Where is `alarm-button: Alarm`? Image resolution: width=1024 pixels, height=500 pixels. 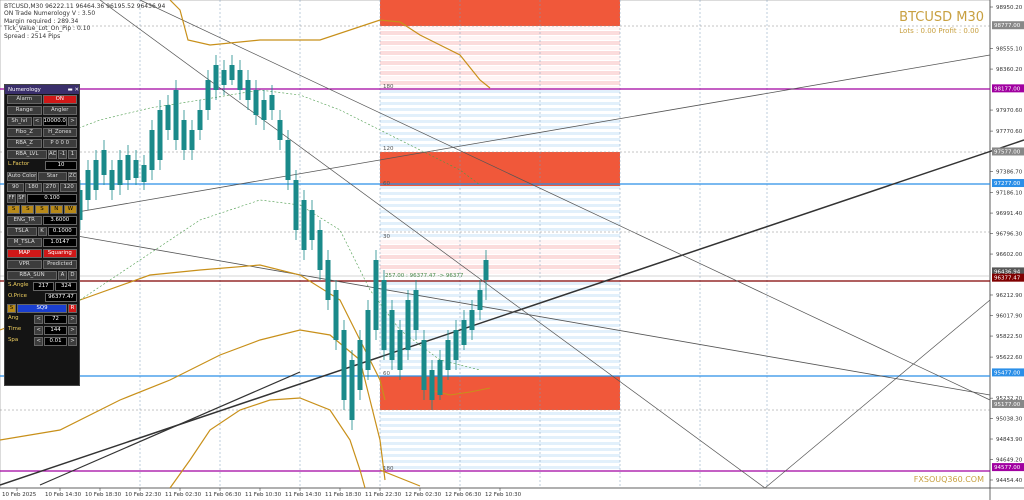
alarm-button: Alarm is located at coordinates (24, 99).